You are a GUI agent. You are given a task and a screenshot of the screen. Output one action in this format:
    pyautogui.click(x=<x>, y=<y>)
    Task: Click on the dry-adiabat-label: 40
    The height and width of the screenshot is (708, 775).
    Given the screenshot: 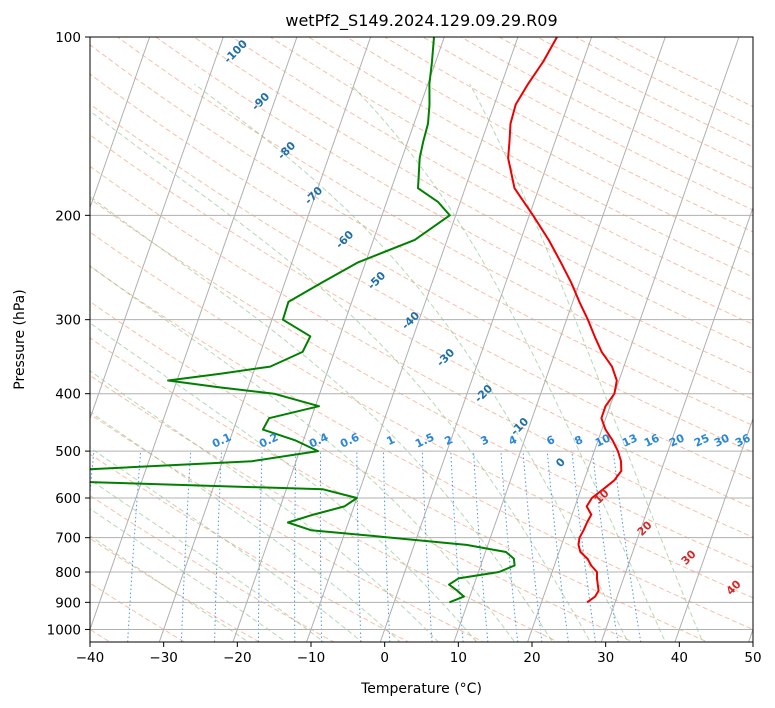 What is the action you would take?
    pyautogui.click(x=734, y=587)
    